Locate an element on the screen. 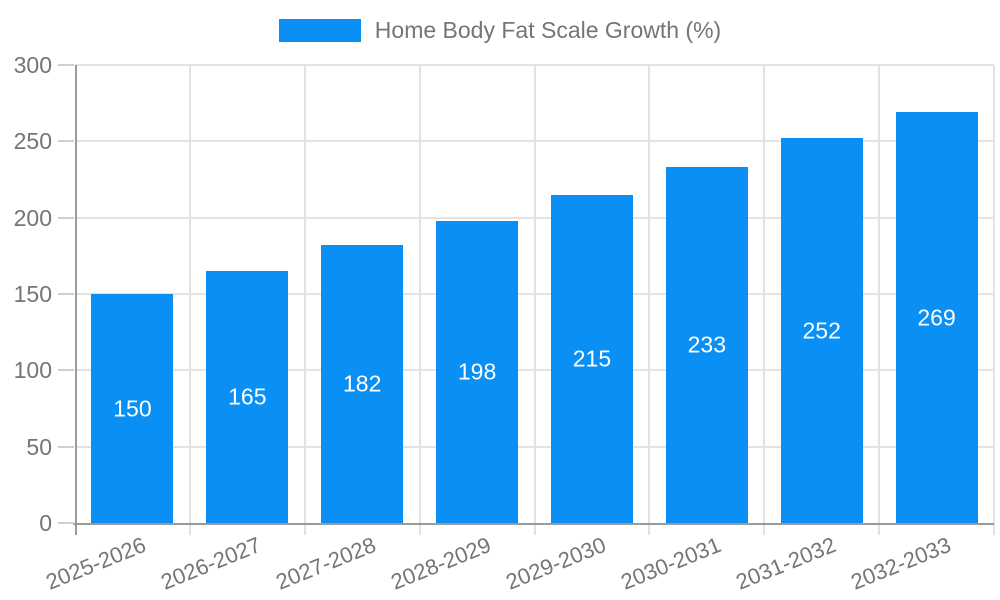 The width and height of the screenshot is (1000, 600). bar-value-label: 198 is located at coordinates (477, 371).